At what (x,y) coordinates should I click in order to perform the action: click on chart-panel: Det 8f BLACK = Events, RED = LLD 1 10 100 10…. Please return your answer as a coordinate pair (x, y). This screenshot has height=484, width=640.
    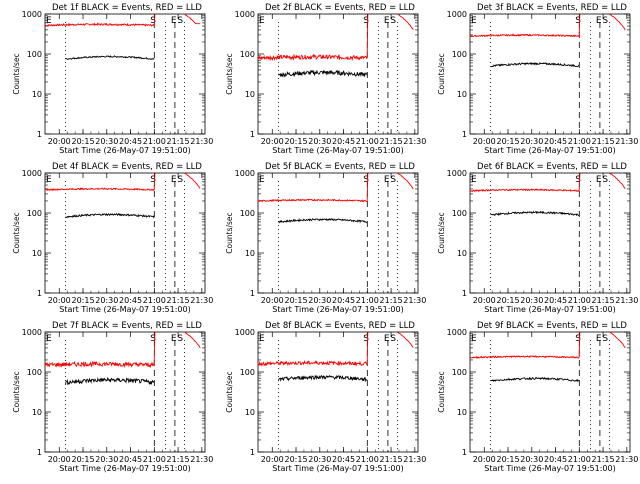
    Looking at the image, I should click on (325, 397).